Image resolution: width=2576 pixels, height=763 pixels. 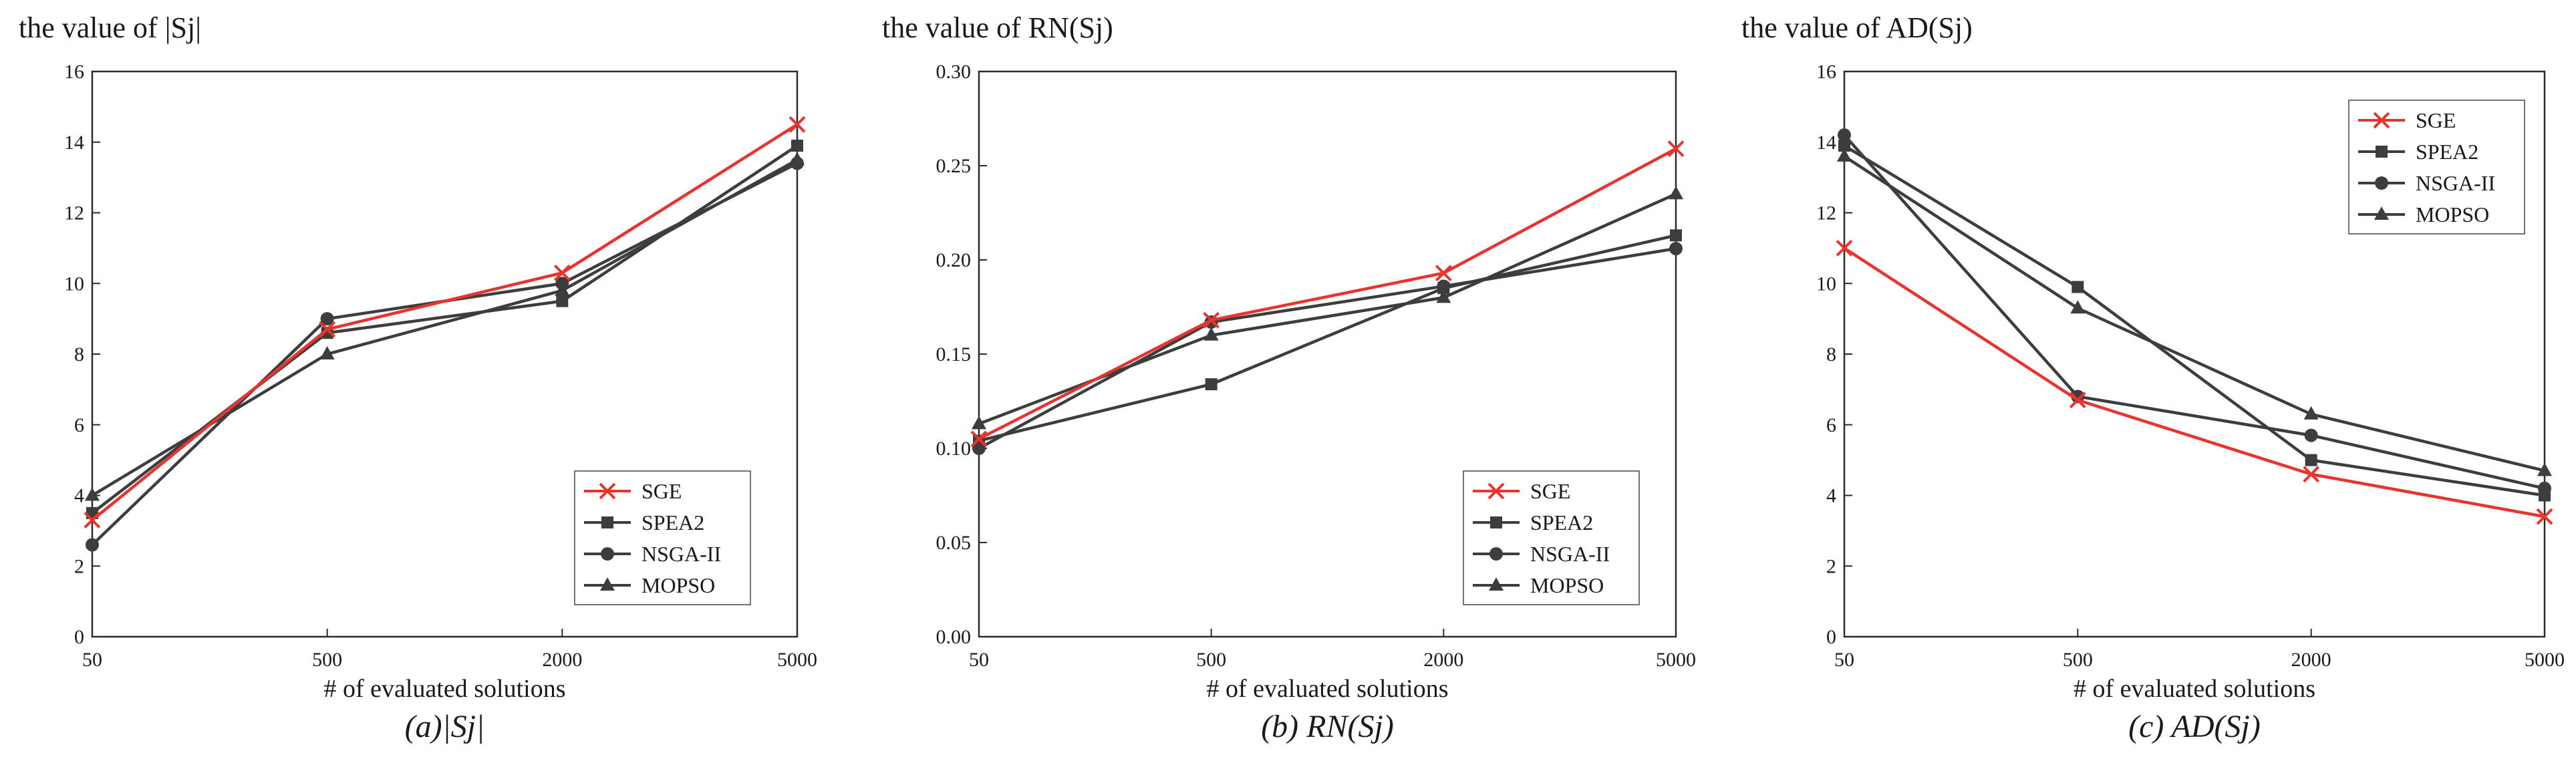 I want to click on legend-label: SPEA2, so click(x=2447, y=152).